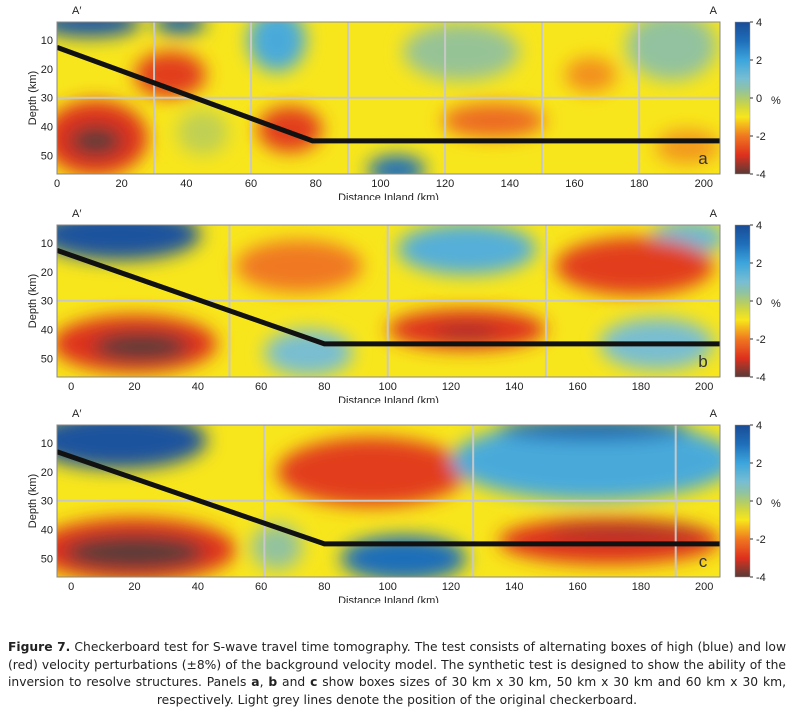  What do you see at coordinates (273, 682) in the screenshot?
I see `caption-panel-b: b` at bounding box center [273, 682].